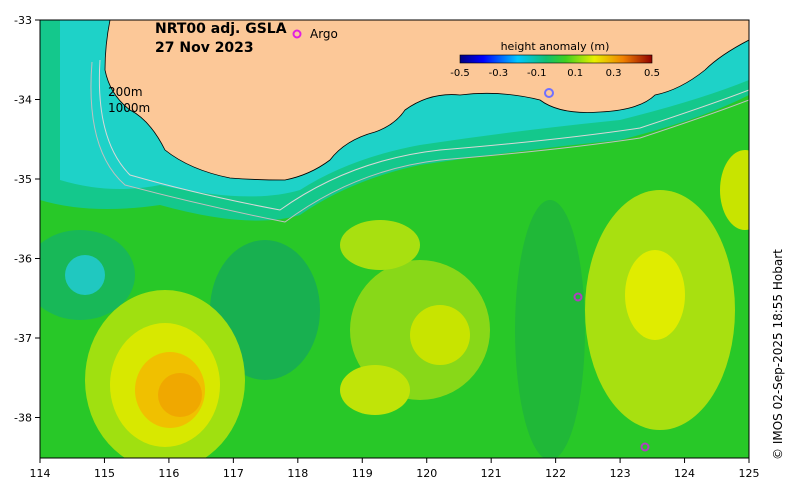 The image size is (791, 492). Describe the element at coordinates (537, 73) in the screenshot. I see `colorbar-tick-label: -0.1` at that location.